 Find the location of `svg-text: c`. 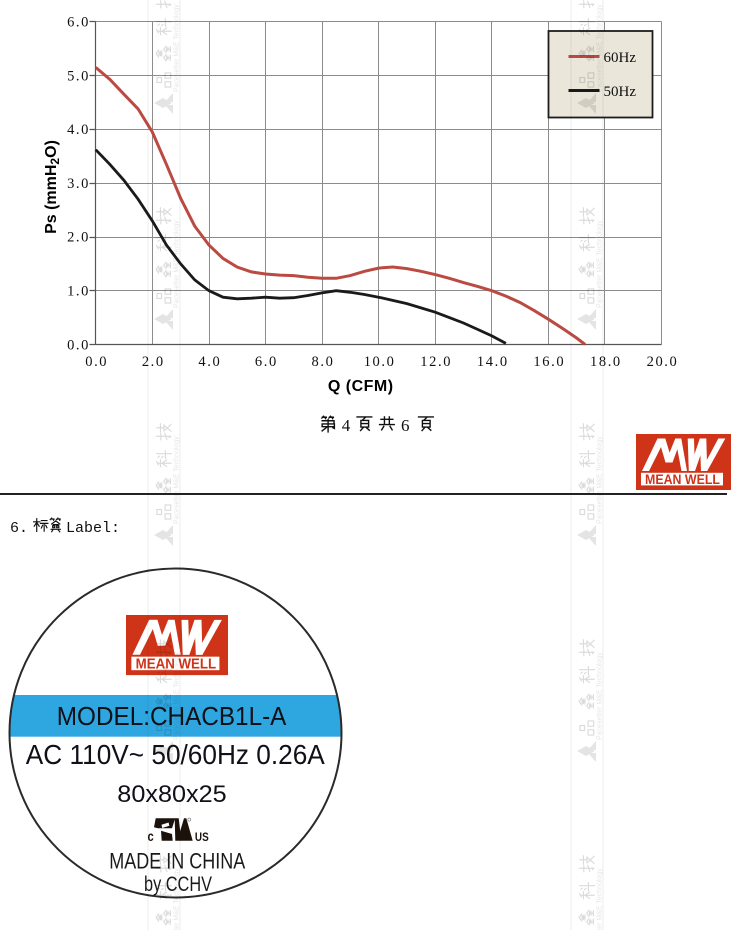

svg-text: c is located at coordinates (151, 836).